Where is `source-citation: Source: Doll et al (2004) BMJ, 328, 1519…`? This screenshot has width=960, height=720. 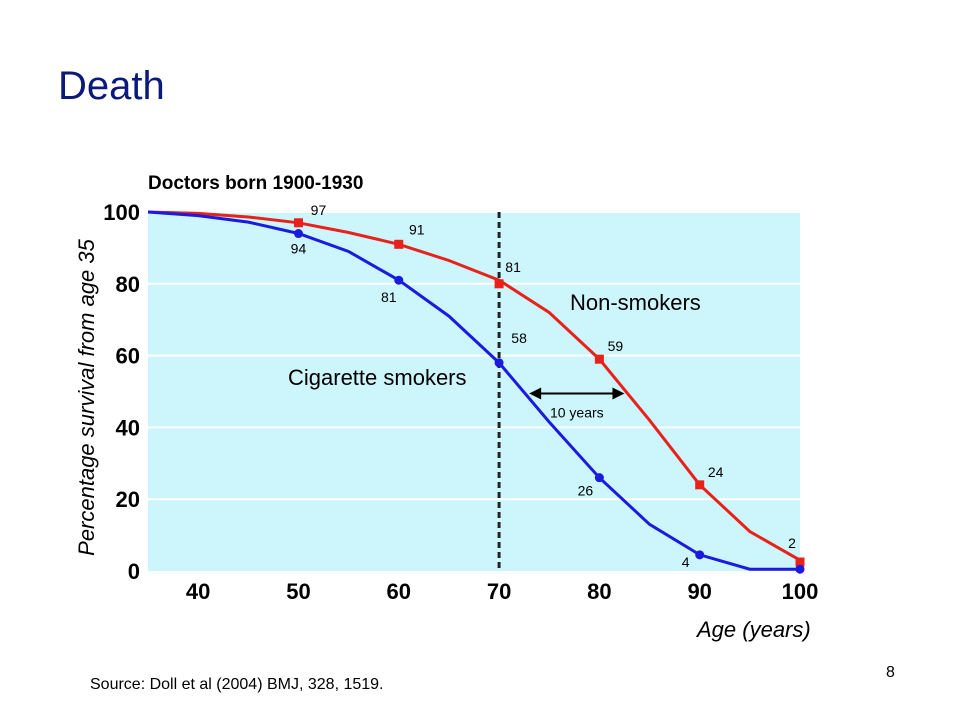
source-citation: Source: Doll et al (2004) BMJ, 328, 1519… is located at coordinates (237, 684).